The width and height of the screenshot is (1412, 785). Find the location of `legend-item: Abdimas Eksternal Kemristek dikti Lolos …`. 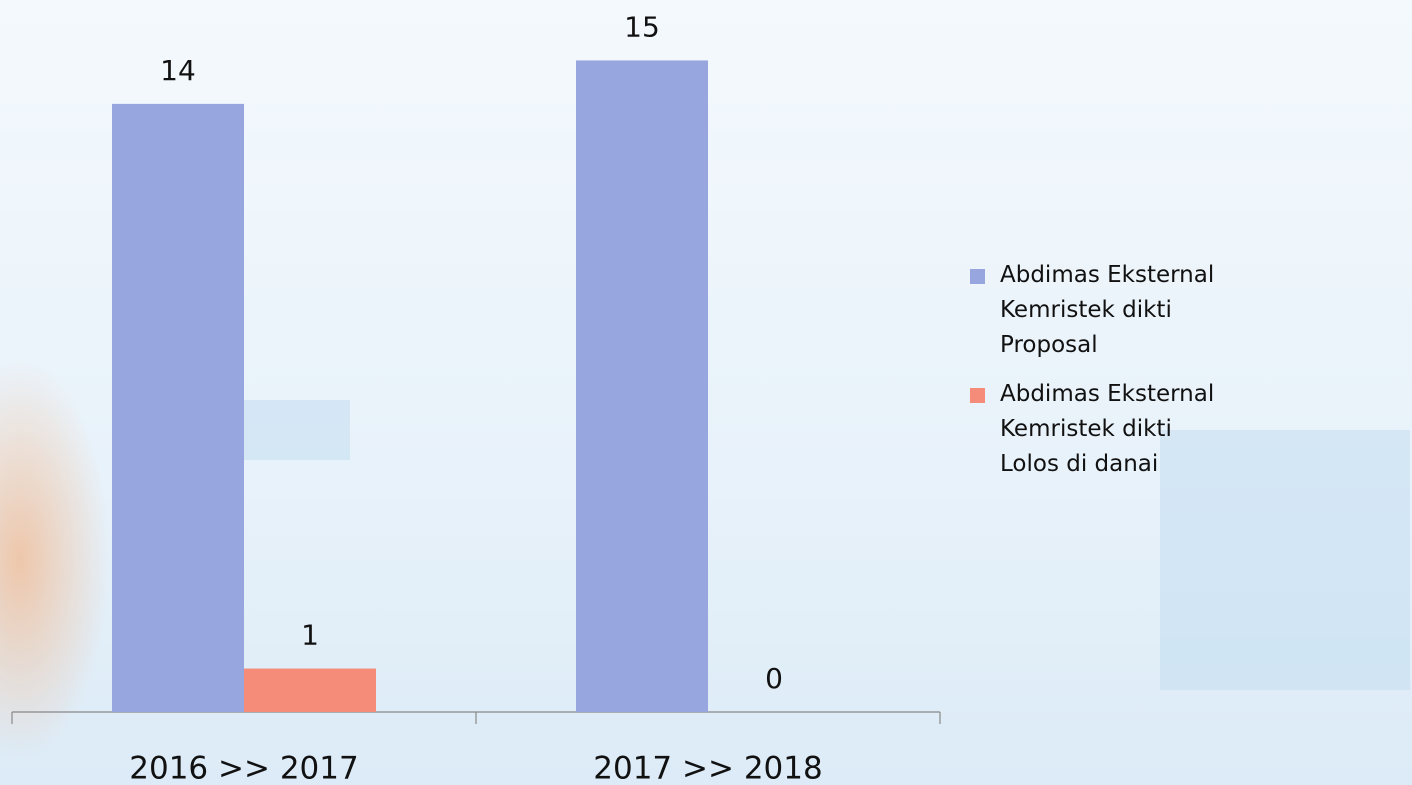

legend-item: Abdimas Eksternal Kemristek dikti Lolos … is located at coordinates (1100, 429).